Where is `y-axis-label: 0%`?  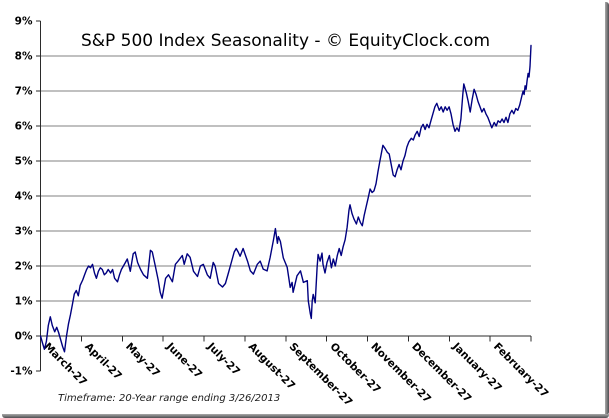 y-axis-label: 0% is located at coordinates (24, 337).